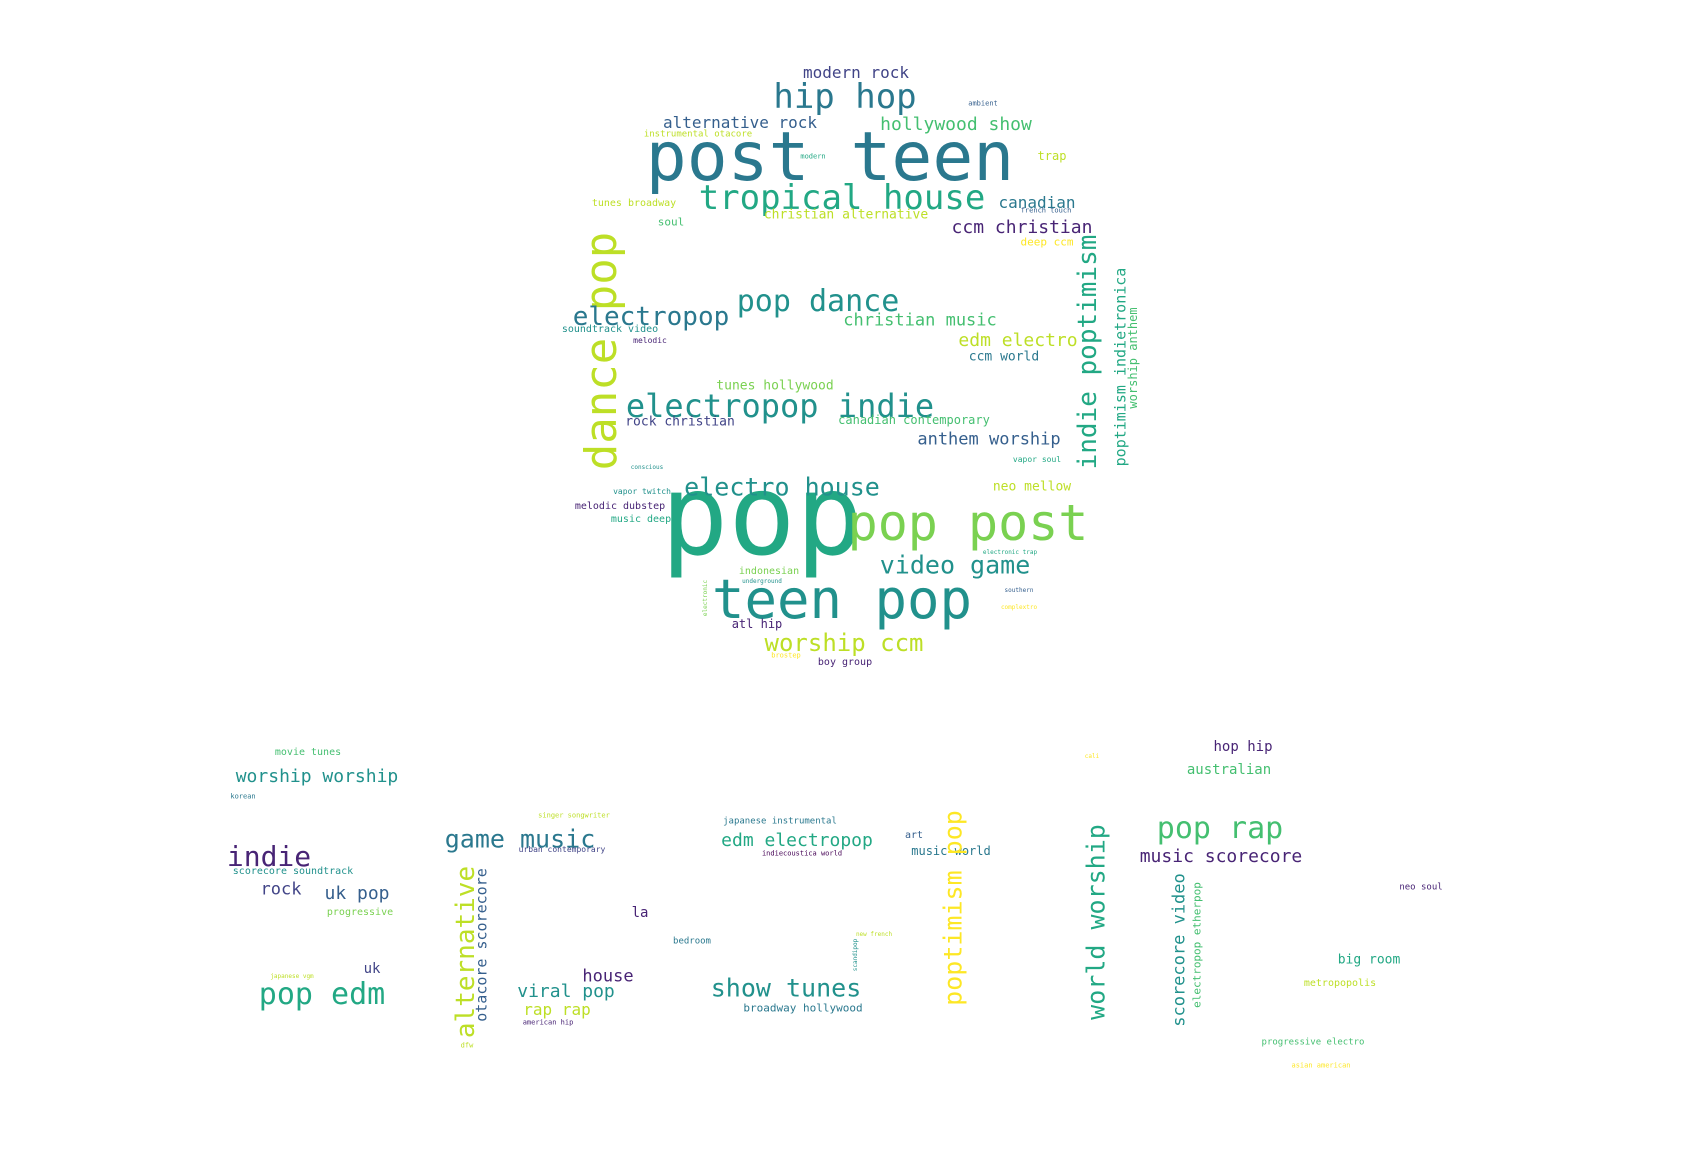 Image resolution: width=1698 pixels, height=1150 pixels. I want to click on word: pop edm, so click(322, 994).